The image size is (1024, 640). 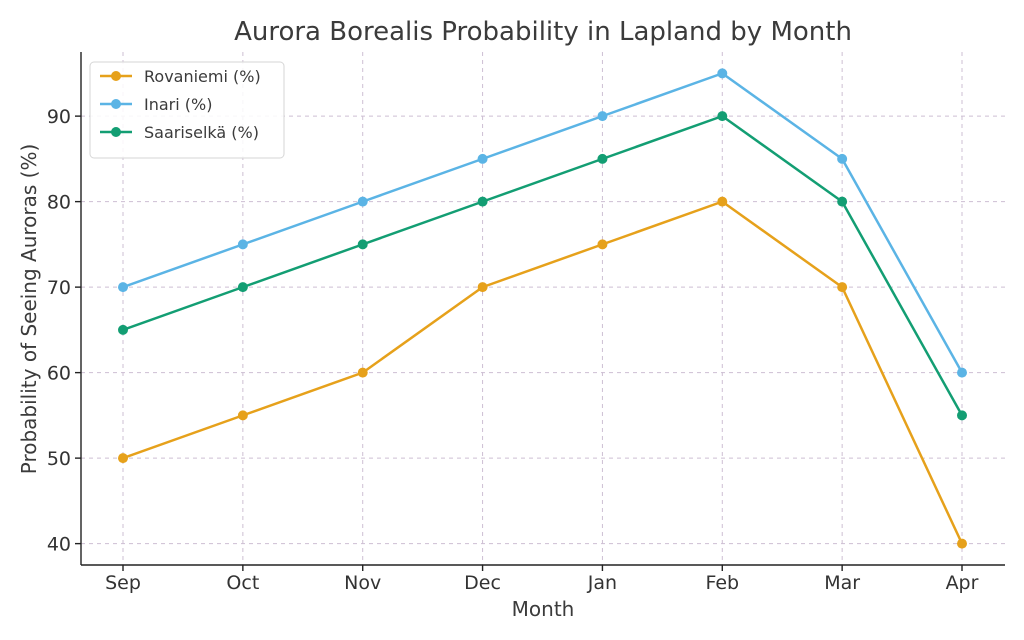 What do you see at coordinates (29, 309) in the screenshot?
I see `y-axis-label: Probability of Seeing Auroras (%)` at bounding box center [29, 309].